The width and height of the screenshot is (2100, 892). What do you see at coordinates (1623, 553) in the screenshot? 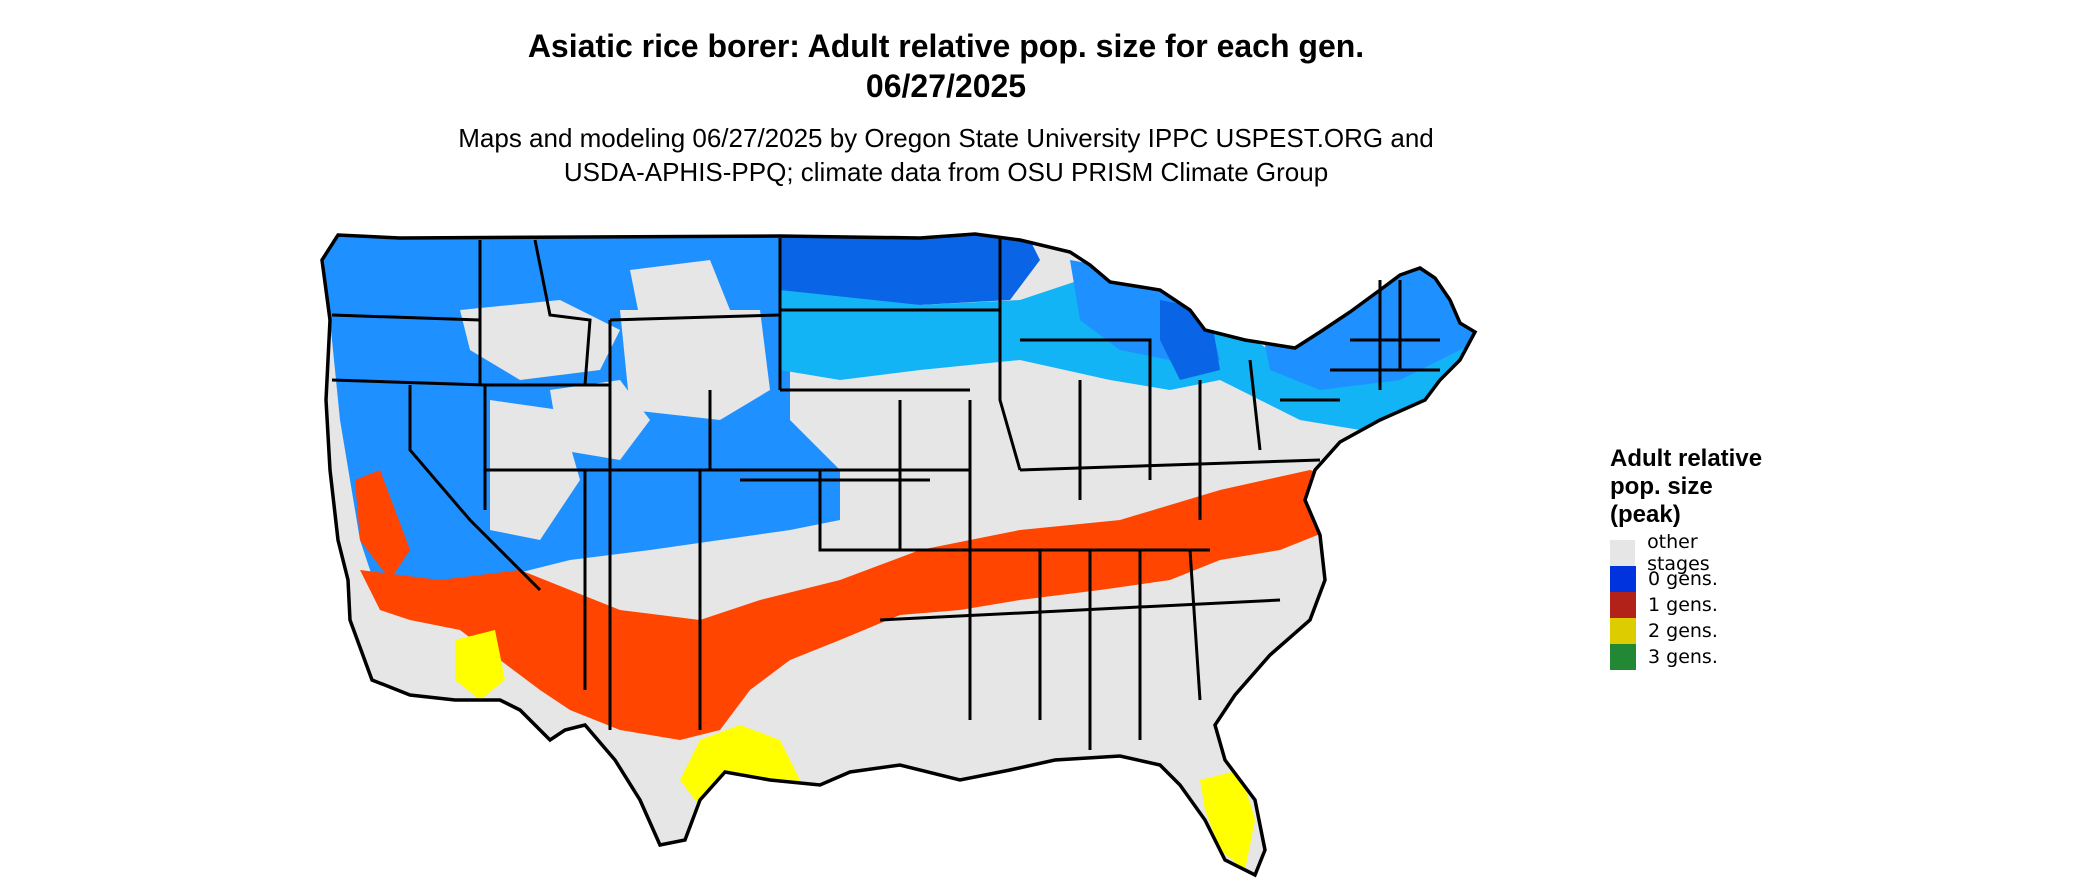
I see `legend-swatch-other-stages` at bounding box center [1623, 553].